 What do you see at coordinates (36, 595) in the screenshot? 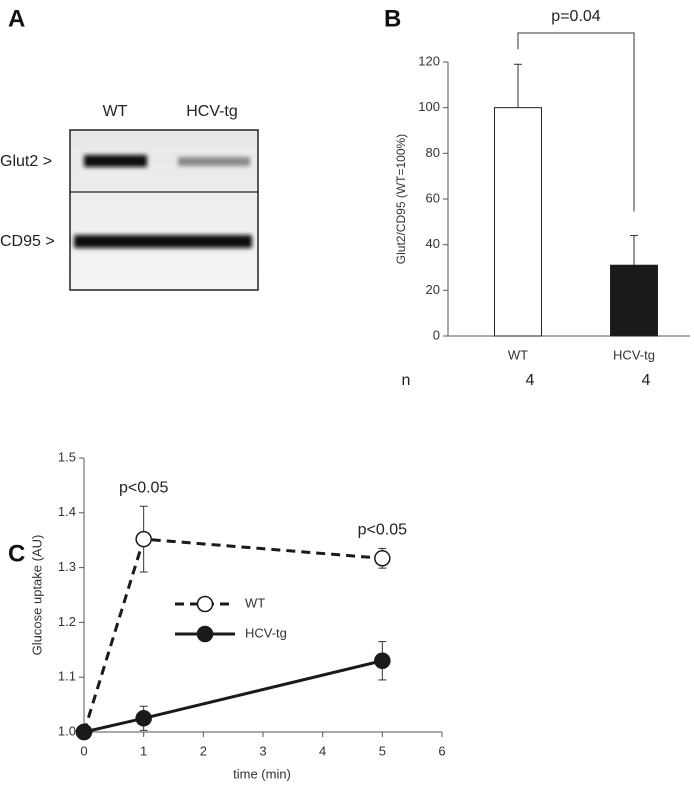
I see `y-axis-label: Glucose uptake (AU)` at bounding box center [36, 595].